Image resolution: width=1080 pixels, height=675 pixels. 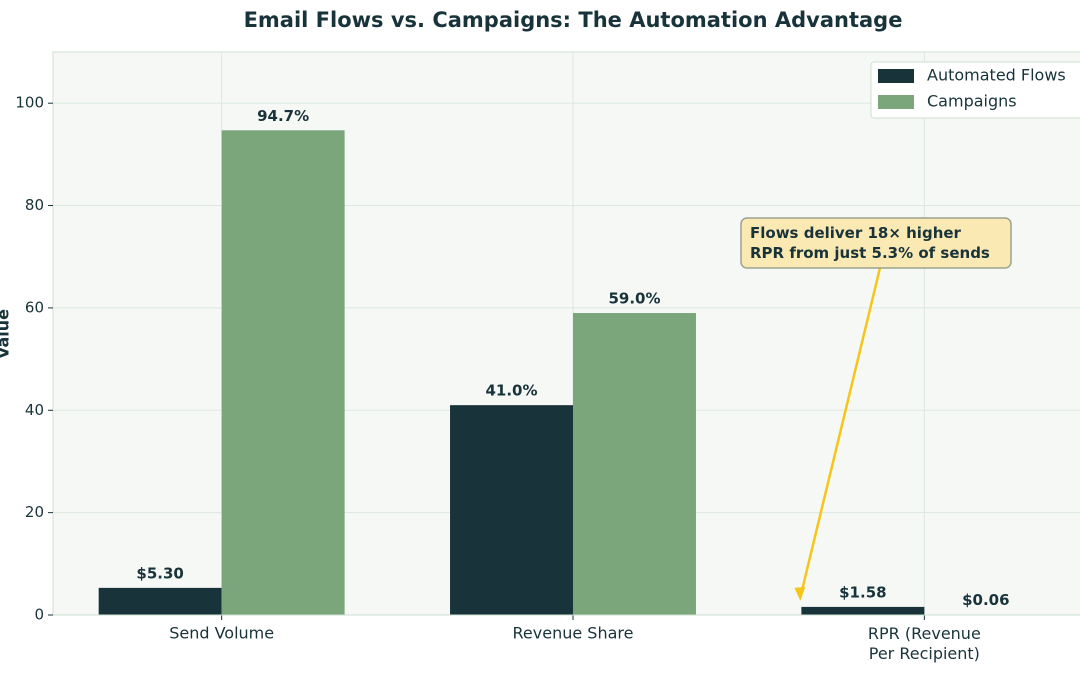 I want to click on y-tick-label: 40, so click(x=34, y=410).